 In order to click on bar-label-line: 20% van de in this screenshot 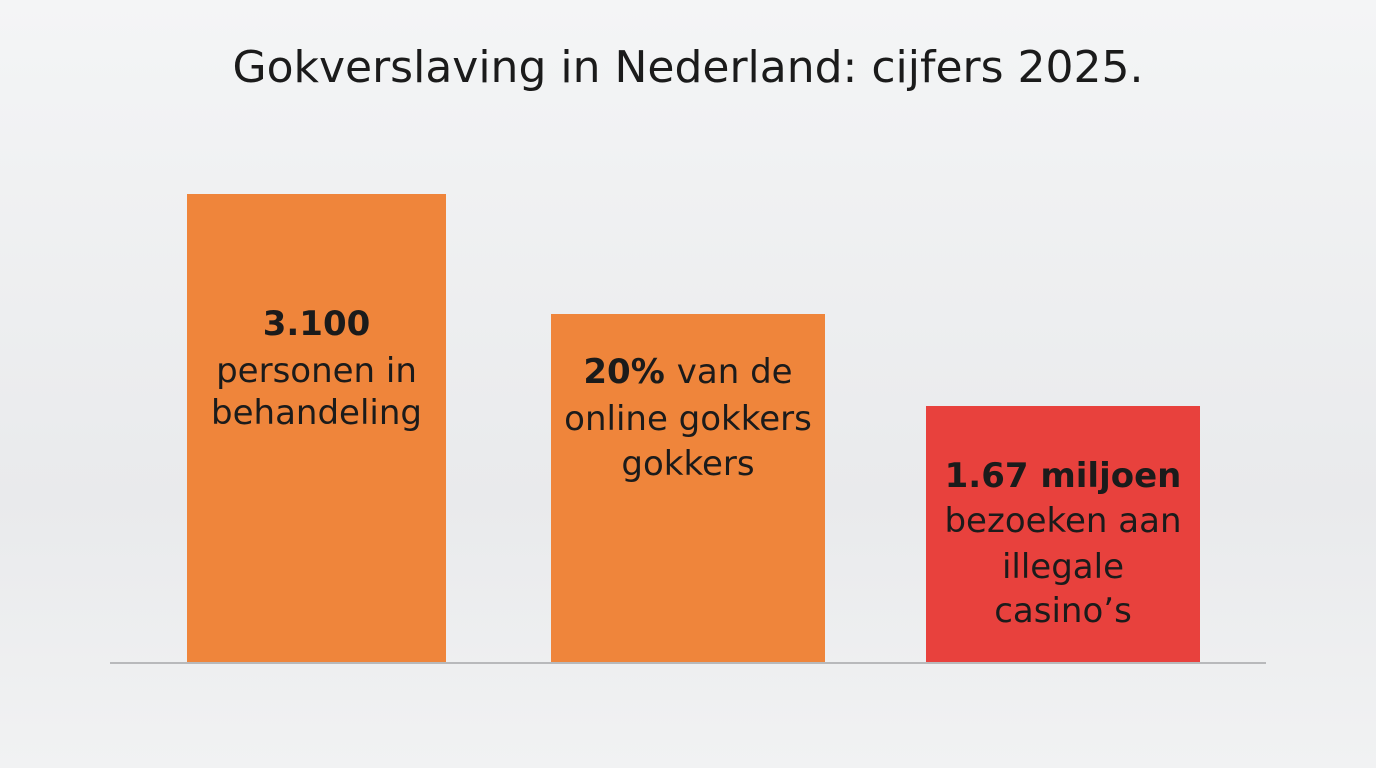, I will do `click(687, 372)`.